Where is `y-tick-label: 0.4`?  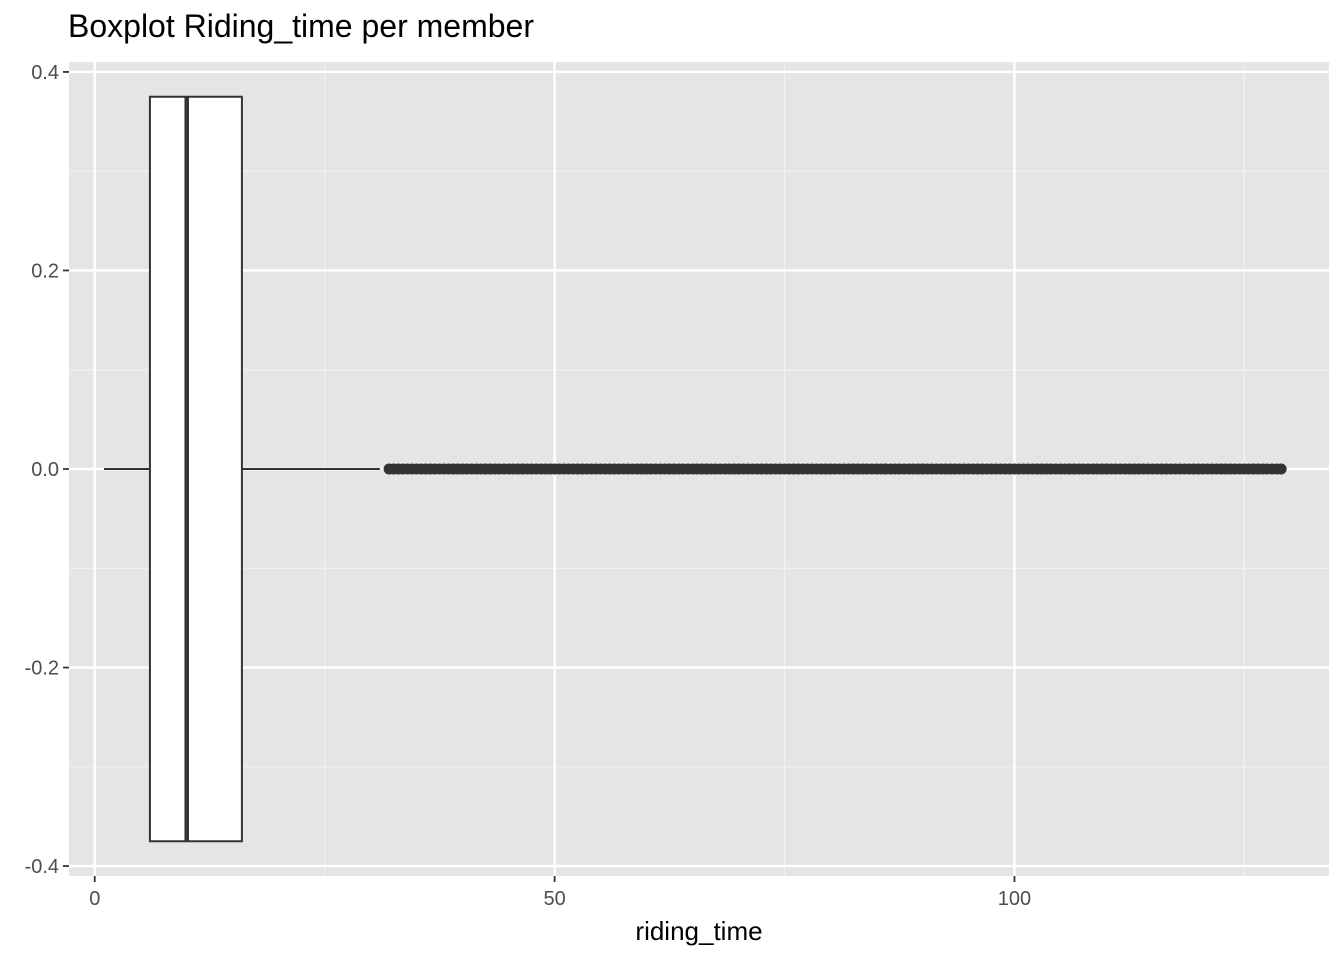
y-tick-label: 0.4 is located at coordinates (45, 73).